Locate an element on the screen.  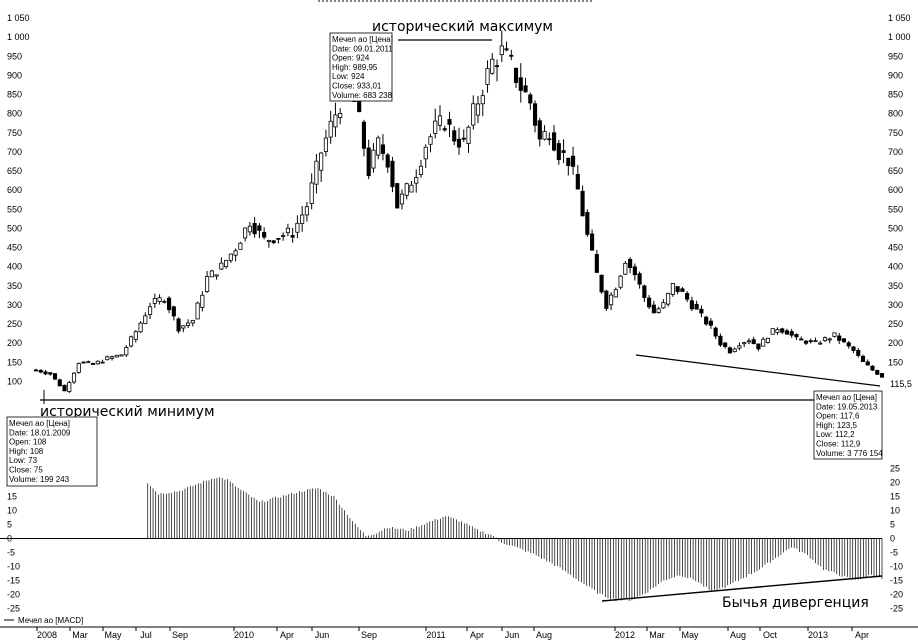
info-box-line: Open: 924 is located at coordinates (351, 58).